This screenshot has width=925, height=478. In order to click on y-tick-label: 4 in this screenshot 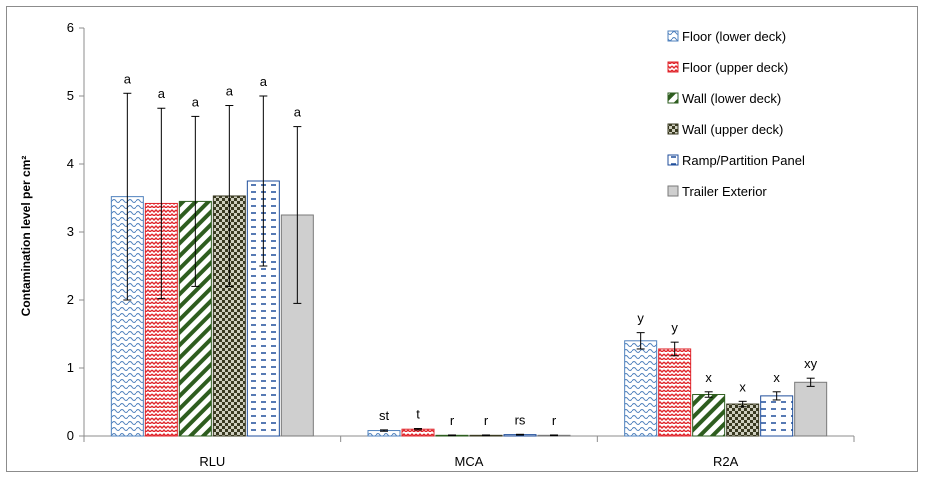, I will do `click(70, 163)`.